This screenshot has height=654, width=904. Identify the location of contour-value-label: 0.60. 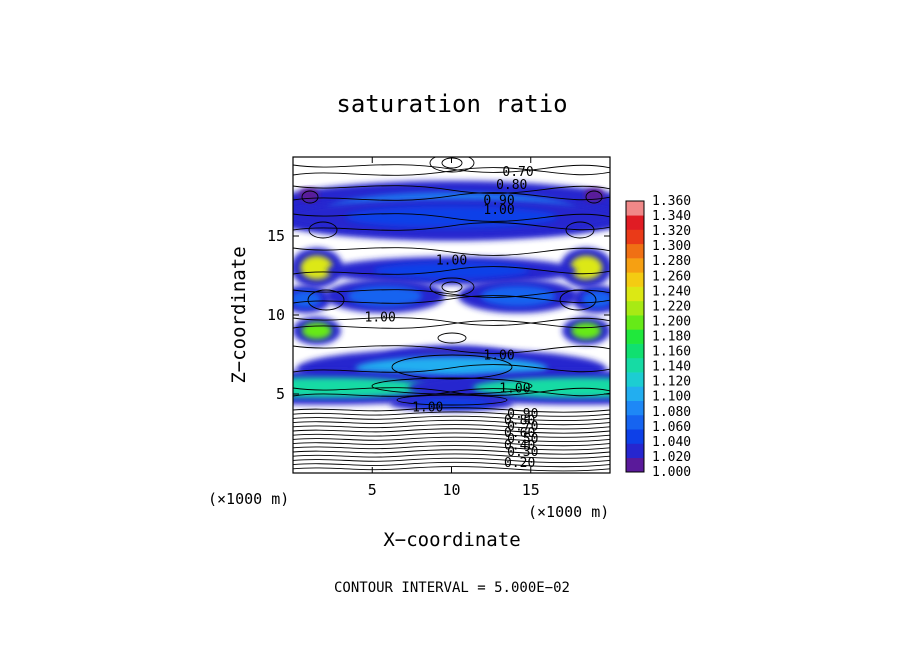
(519, 433).